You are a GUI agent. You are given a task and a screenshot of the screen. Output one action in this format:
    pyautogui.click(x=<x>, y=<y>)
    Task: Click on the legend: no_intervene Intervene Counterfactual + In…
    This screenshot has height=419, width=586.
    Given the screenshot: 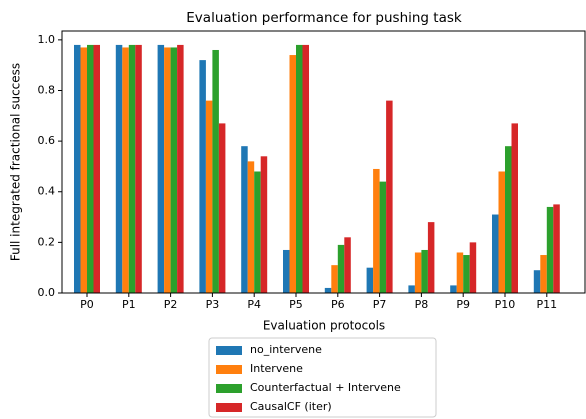 What is the action you would take?
    pyautogui.click(x=322, y=377)
    